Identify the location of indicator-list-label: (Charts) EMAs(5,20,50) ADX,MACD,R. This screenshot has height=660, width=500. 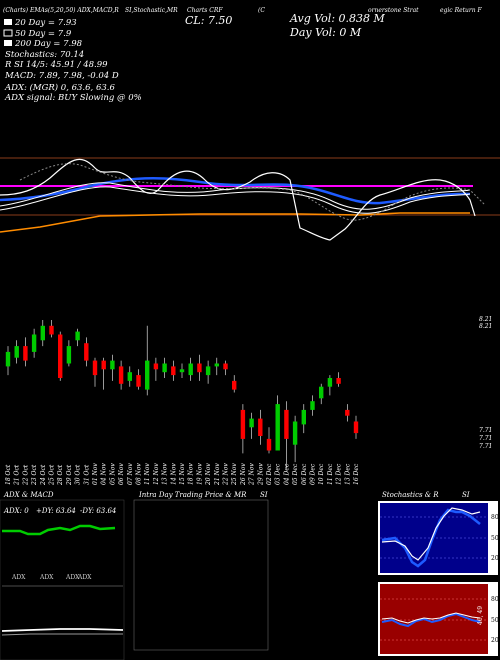
(61, 10).